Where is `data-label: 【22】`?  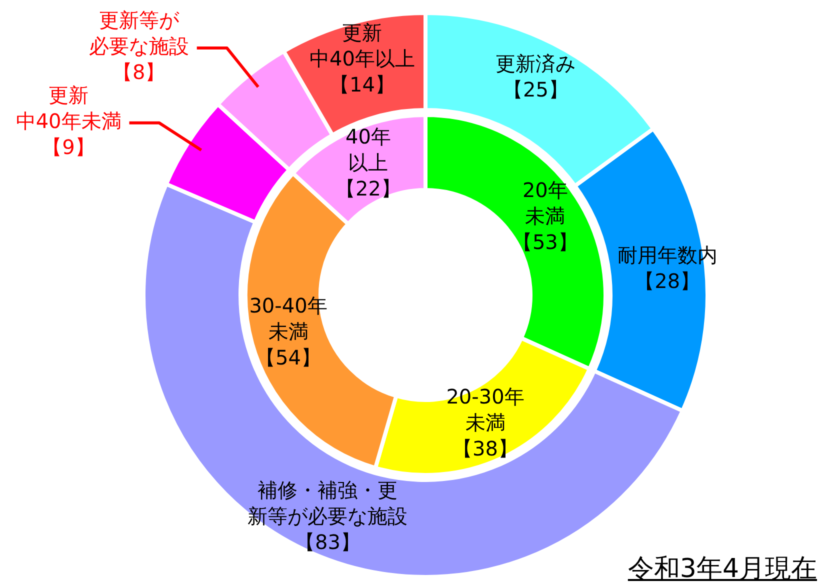 data-label: 【22】 is located at coordinates (368, 188).